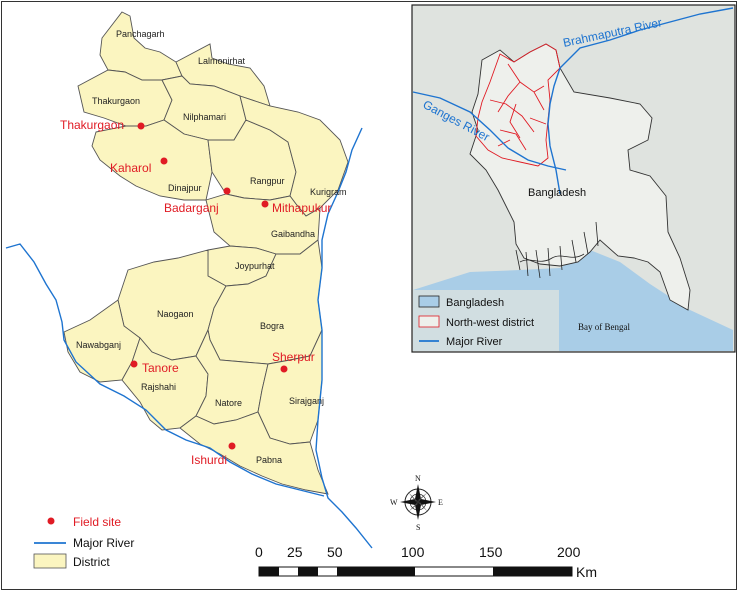 The height and width of the screenshot is (593, 740). What do you see at coordinates (232, 446) in the screenshot?
I see `field-site-marker-ishurdi` at bounding box center [232, 446].